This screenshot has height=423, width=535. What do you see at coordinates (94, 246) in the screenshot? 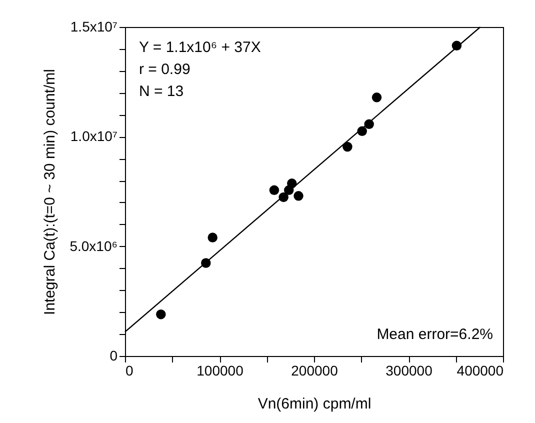
I see `y-tick-label: 5.0x10⁶` at bounding box center [94, 246].